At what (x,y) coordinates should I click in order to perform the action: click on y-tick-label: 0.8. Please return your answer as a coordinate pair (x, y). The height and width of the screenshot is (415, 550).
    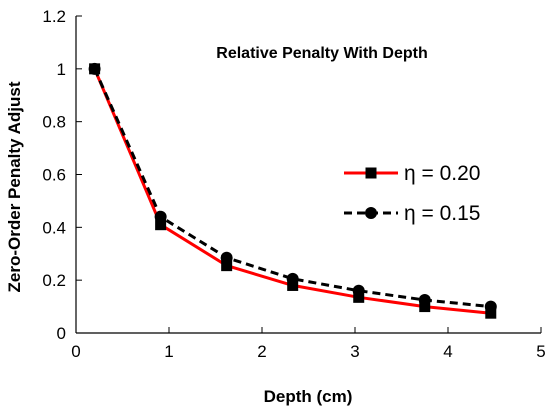
    Looking at the image, I should click on (54, 122).